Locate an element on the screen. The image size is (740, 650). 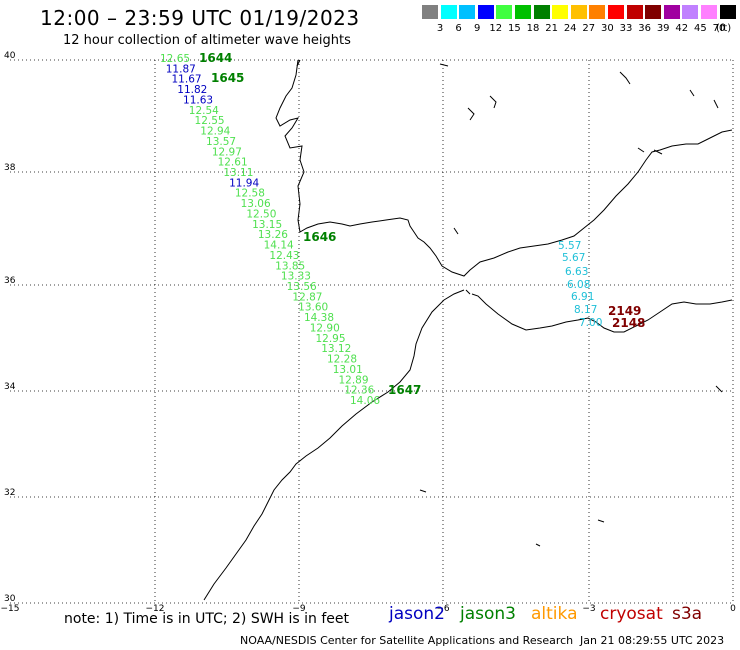
swh-value: 13.11 is located at coordinates (238, 173).